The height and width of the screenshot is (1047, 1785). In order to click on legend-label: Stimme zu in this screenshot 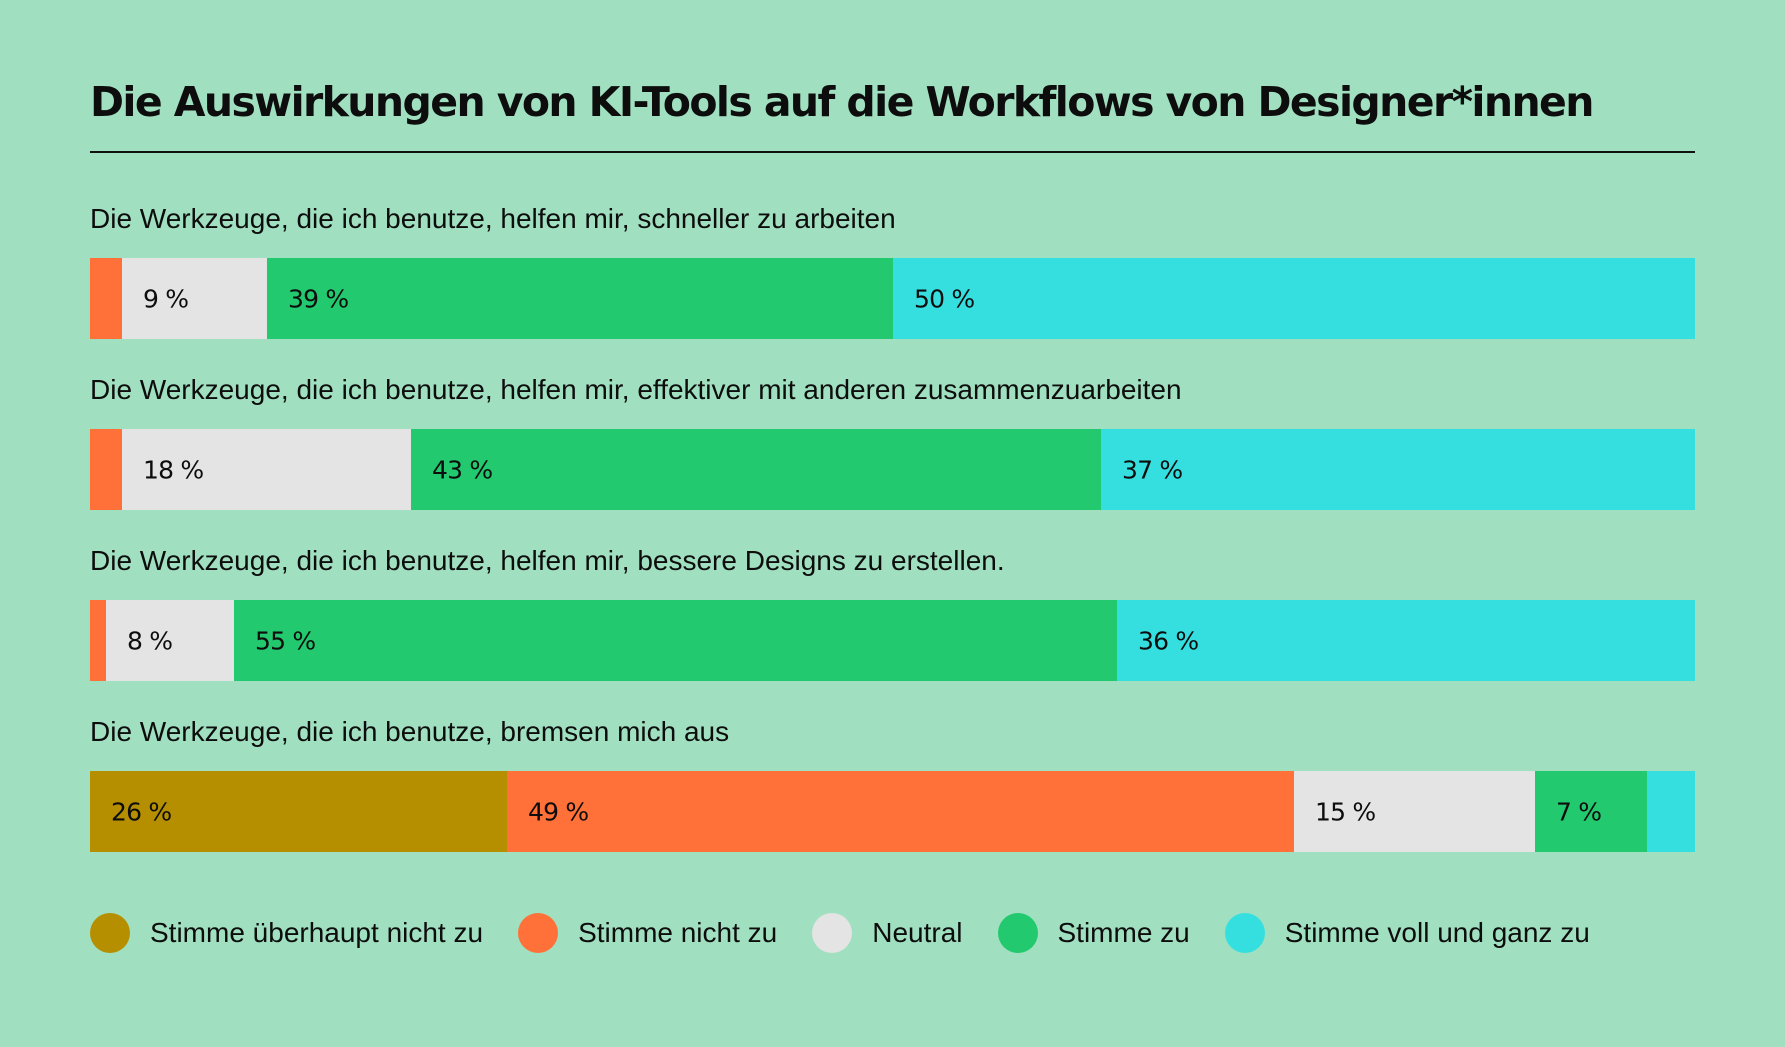, I will do `click(1123, 932)`.